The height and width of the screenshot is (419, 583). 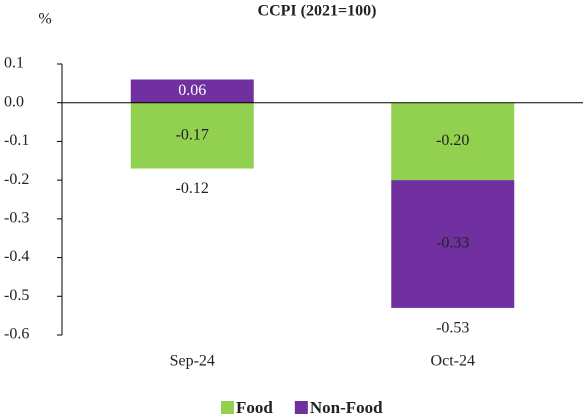 I want to click on total-label: -0.12, so click(x=192, y=188).